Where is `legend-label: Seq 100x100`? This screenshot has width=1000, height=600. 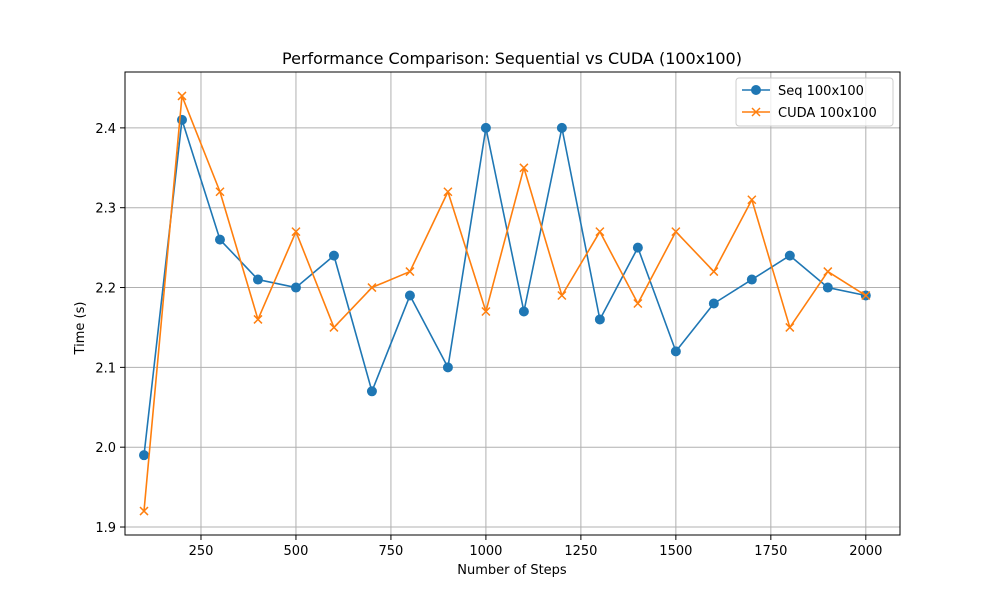
legend-label: Seq 100x100 is located at coordinates (821, 91).